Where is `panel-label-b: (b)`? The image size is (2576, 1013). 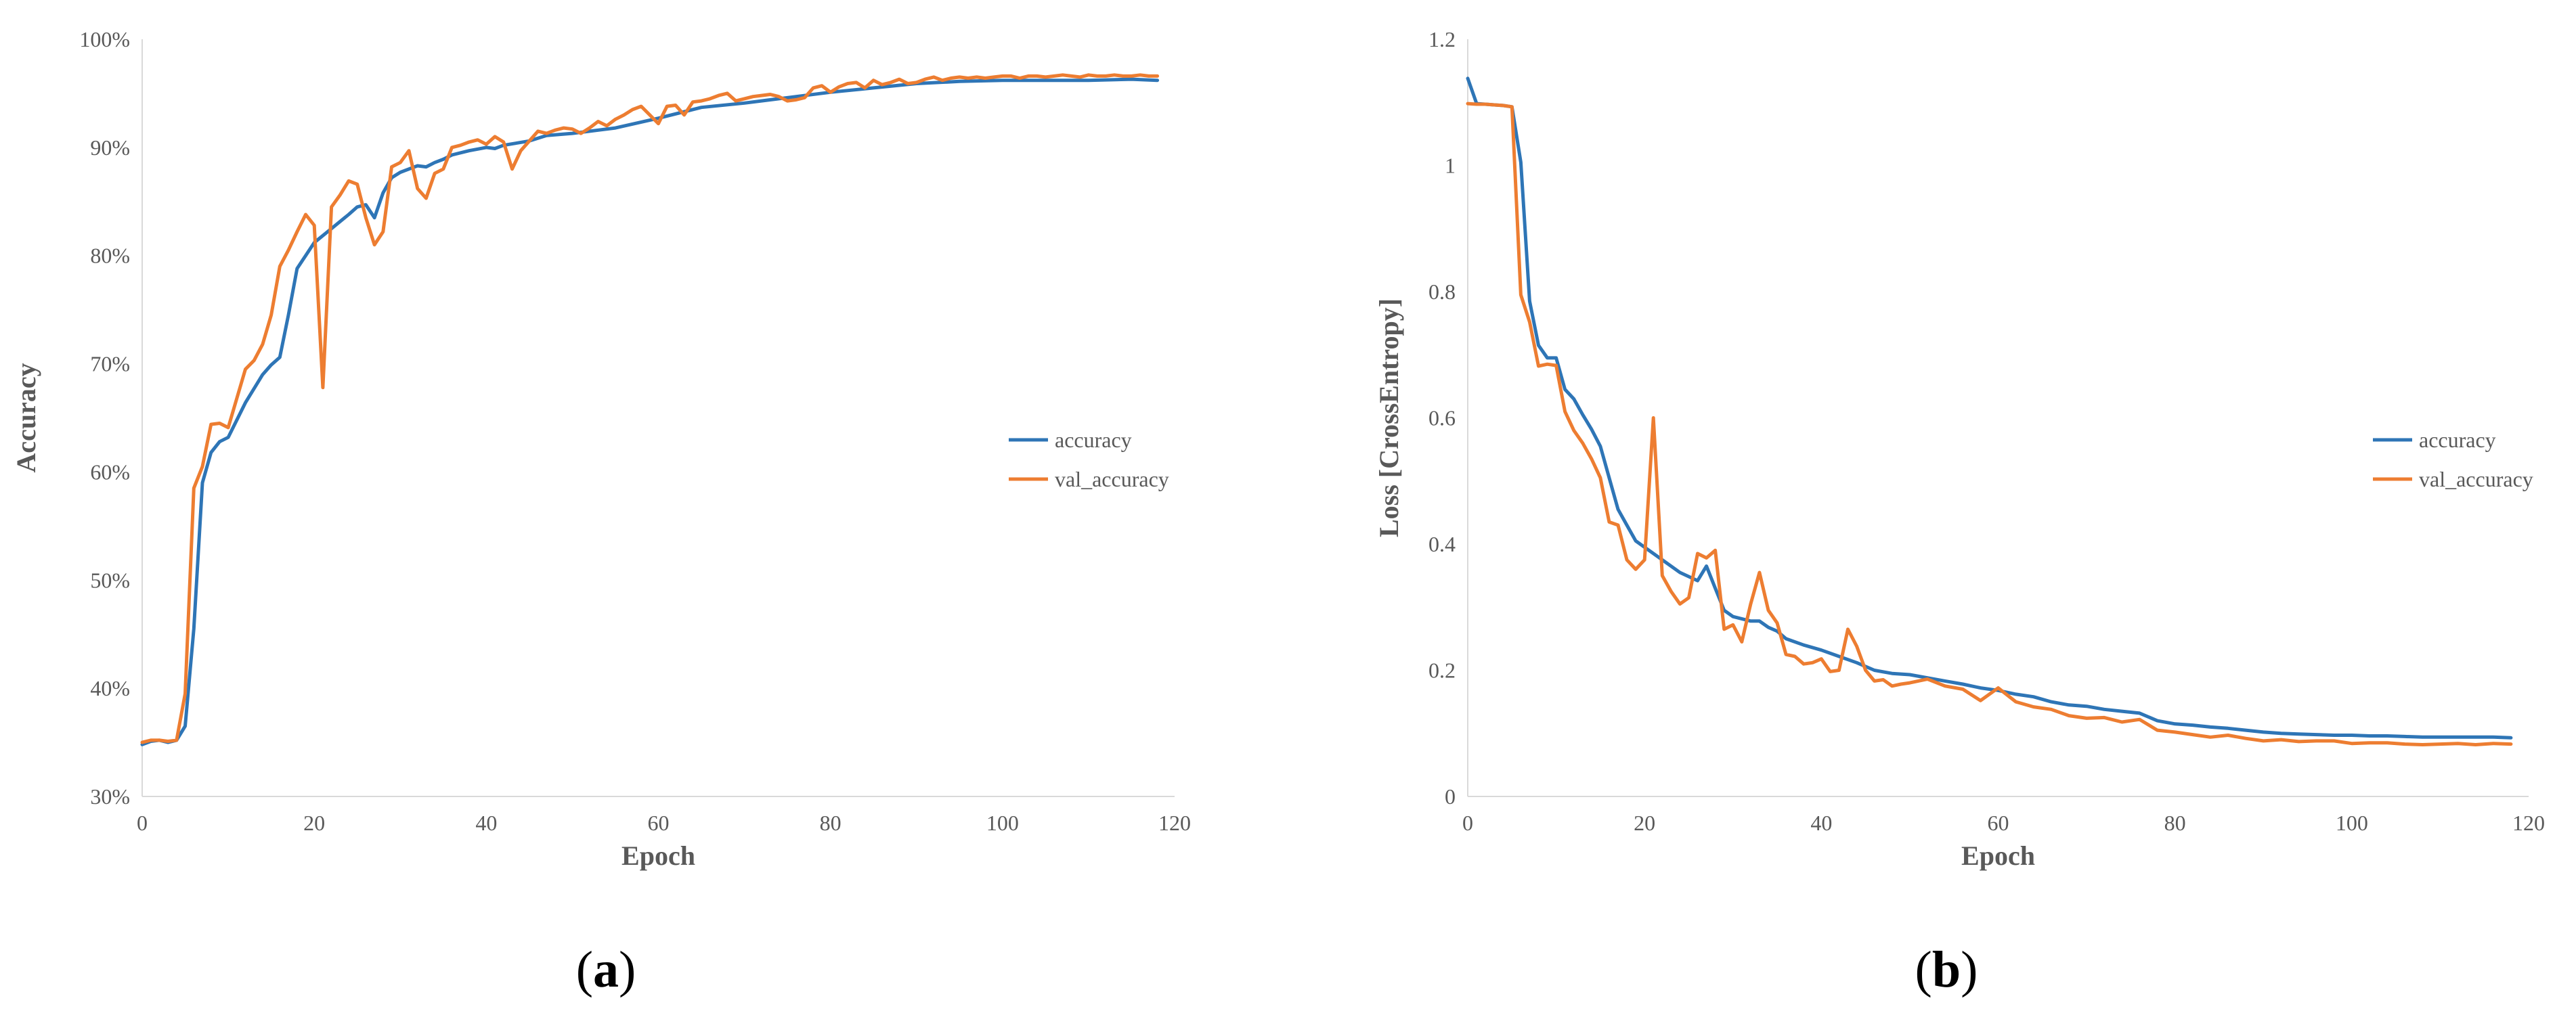
panel-label-b: (b) is located at coordinates (1946, 969).